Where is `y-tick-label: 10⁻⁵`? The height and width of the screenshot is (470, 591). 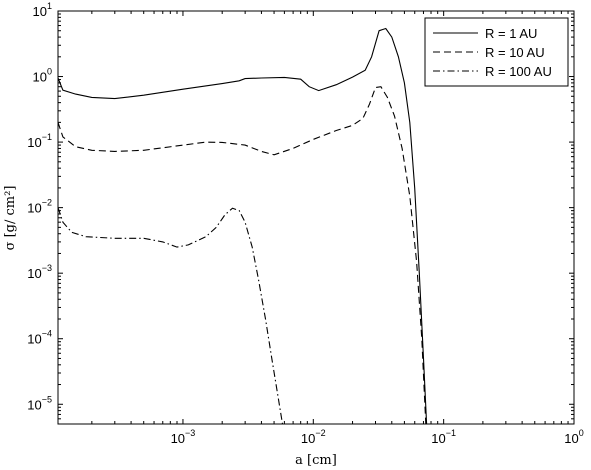 y-tick-label: 10⁻⁵ is located at coordinates (39, 403).